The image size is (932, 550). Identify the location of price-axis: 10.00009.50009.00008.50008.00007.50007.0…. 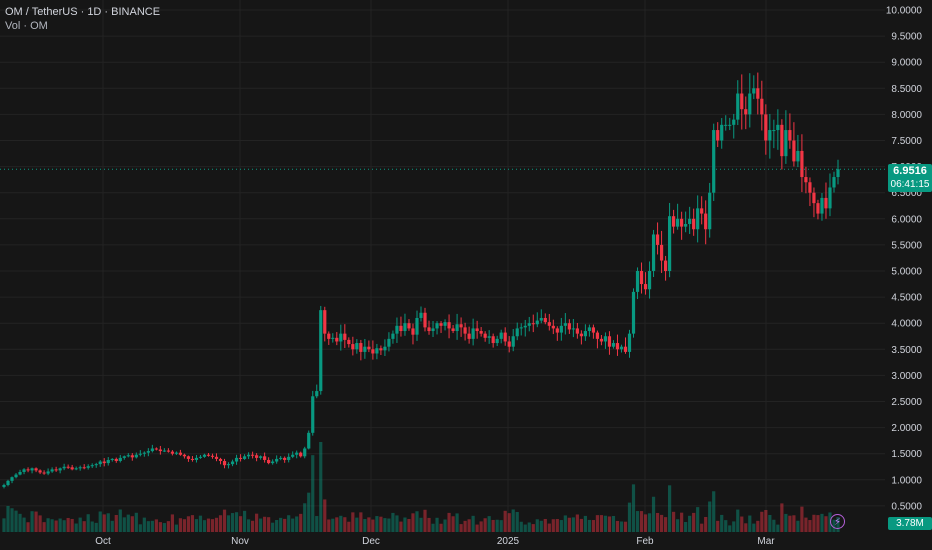
(904, 259).